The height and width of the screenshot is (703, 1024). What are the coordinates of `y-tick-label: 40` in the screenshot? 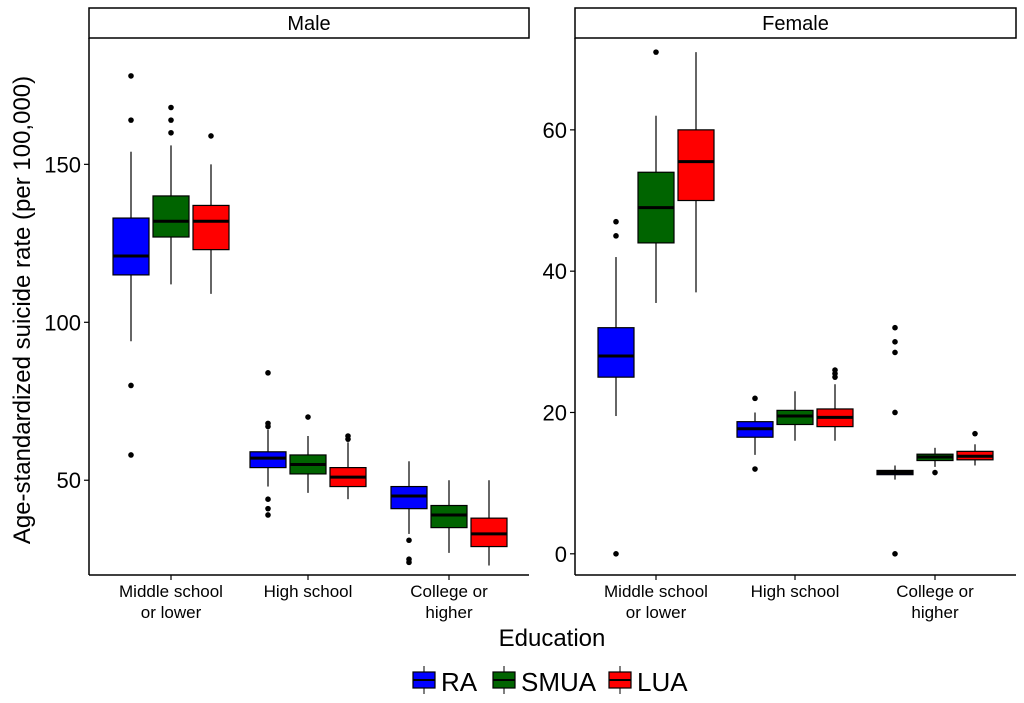 It's located at (555, 271).